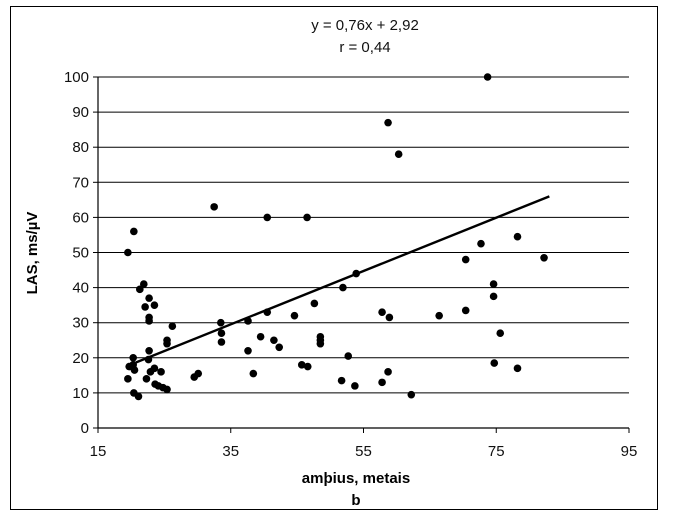  I want to click on y-tick-label: 100, so click(76, 77).